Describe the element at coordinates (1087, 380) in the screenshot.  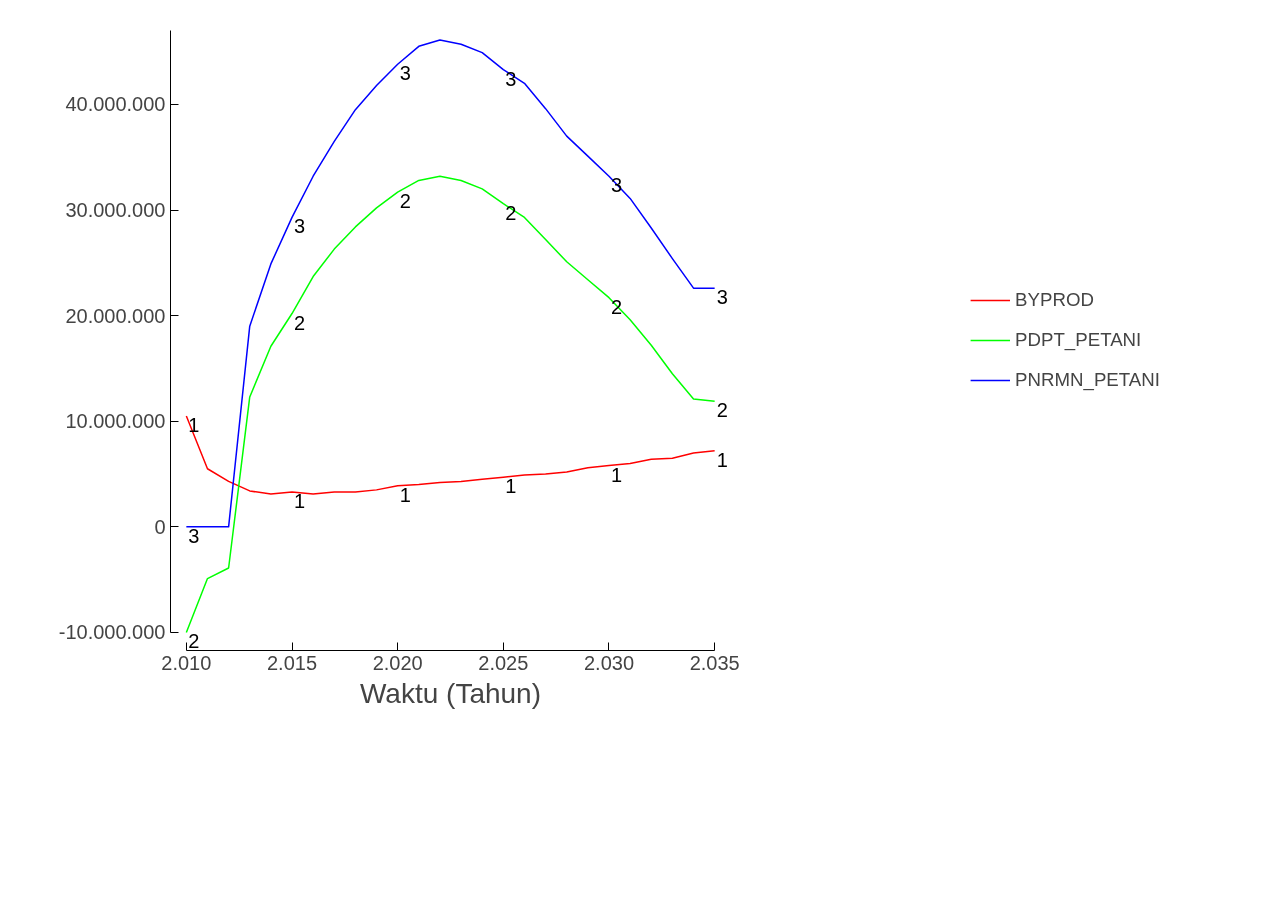
I see `legend-label: PNRMN_PETANI` at that location.